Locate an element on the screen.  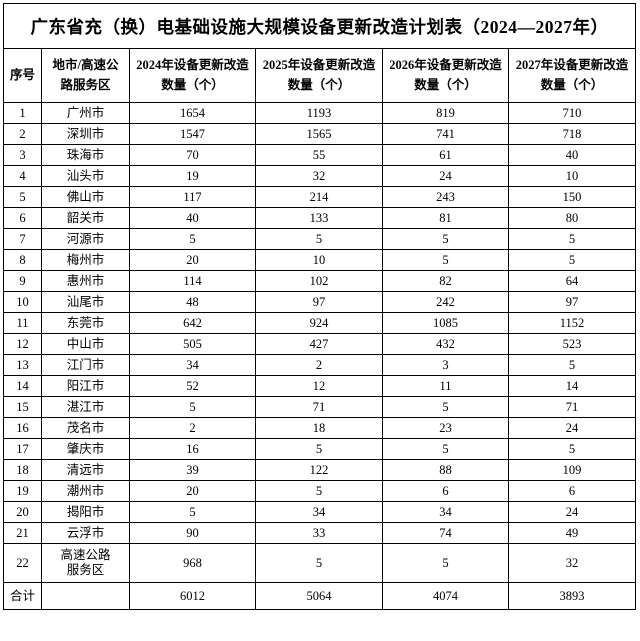
value-cell: 10 is located at coordinates (572, 176).